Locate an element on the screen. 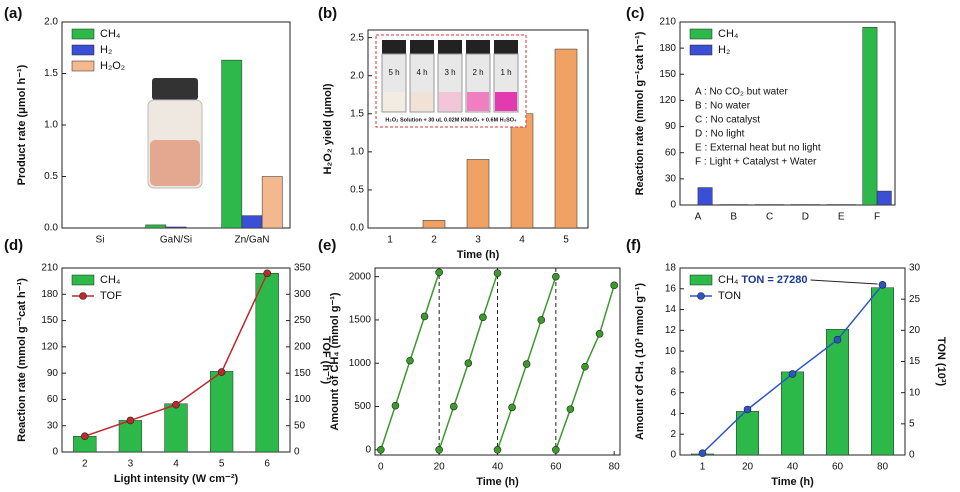  x-tick-label: 1 is located at coordinates (390, 240).